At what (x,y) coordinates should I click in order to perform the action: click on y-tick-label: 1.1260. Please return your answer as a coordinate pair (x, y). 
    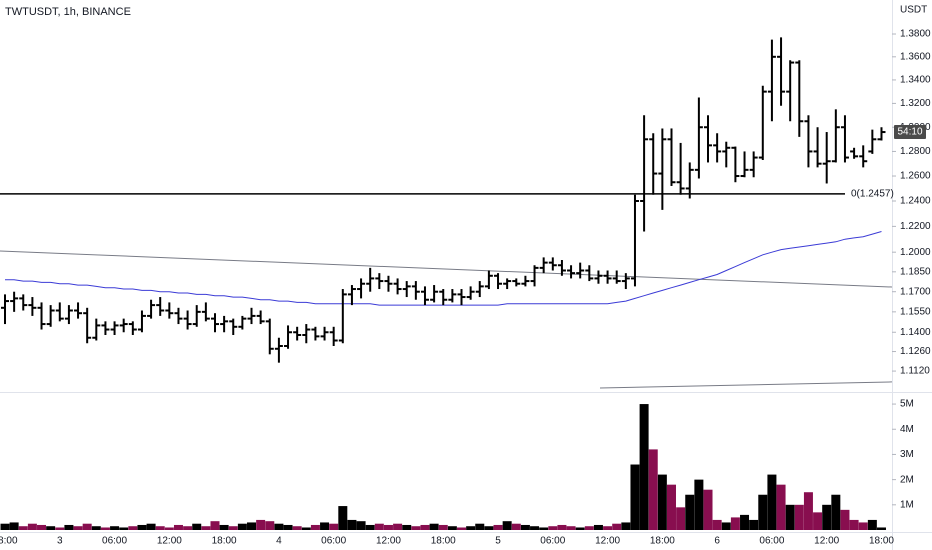
    Looking at the image, I should click on (915, 351).